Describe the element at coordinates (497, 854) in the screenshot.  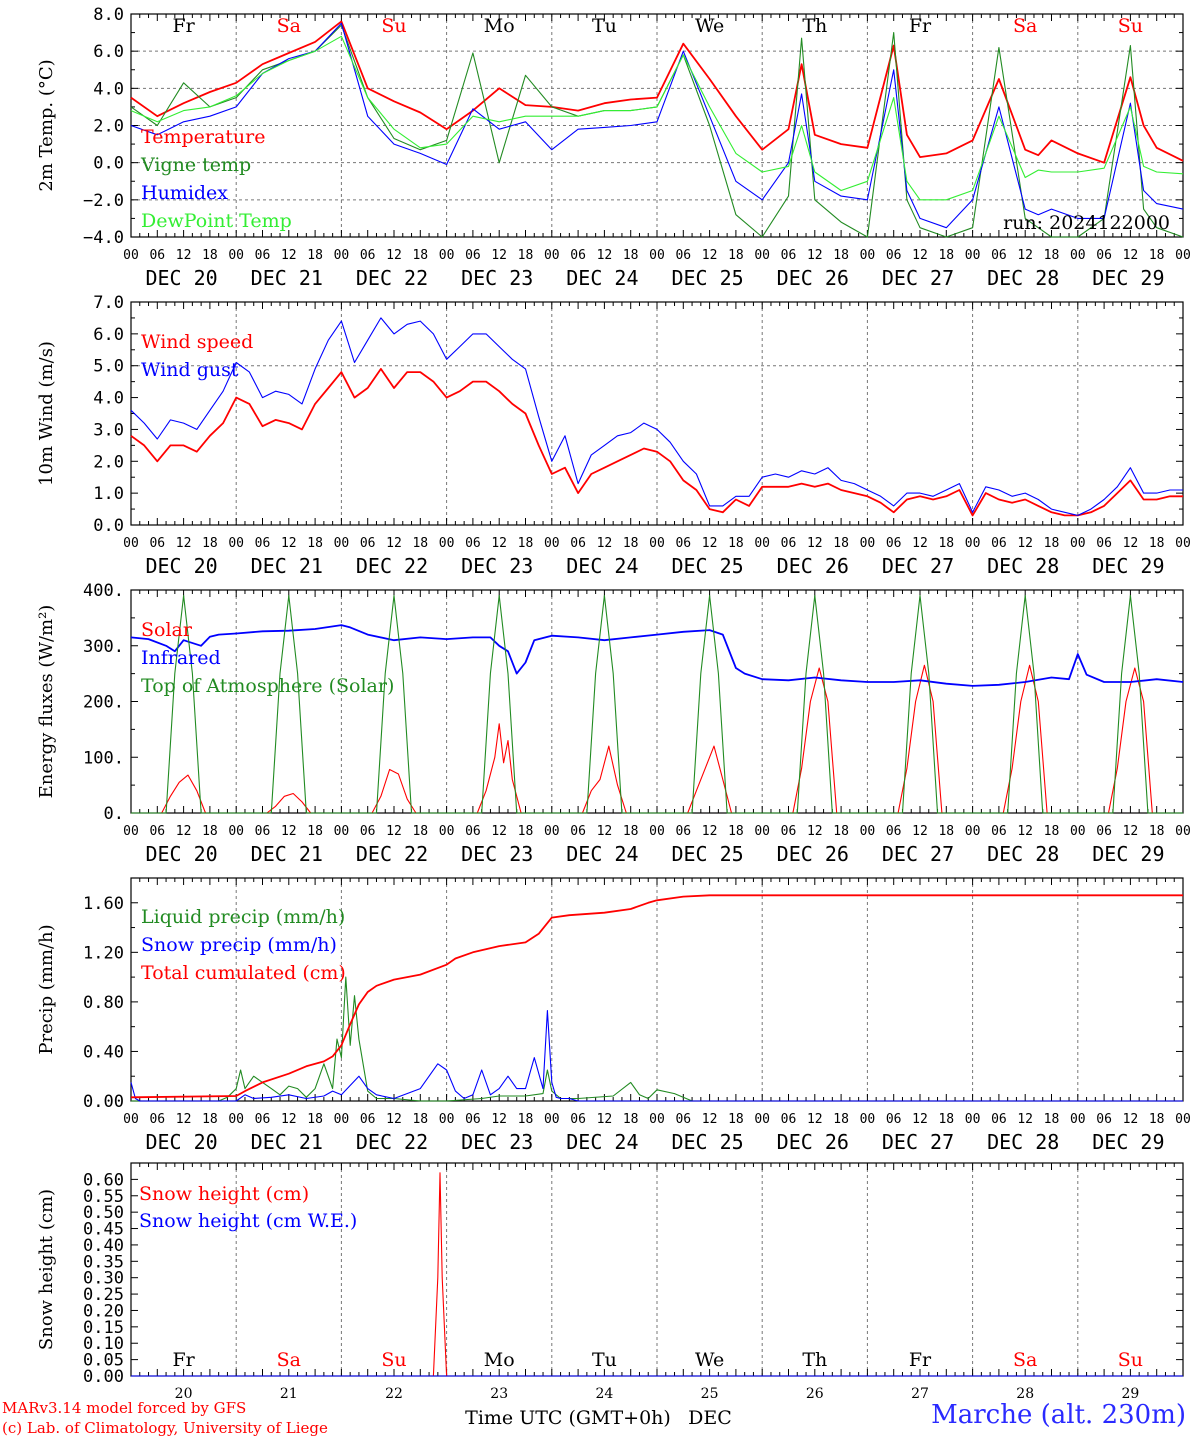
I see `x-date-label: DEC 23` at that location.